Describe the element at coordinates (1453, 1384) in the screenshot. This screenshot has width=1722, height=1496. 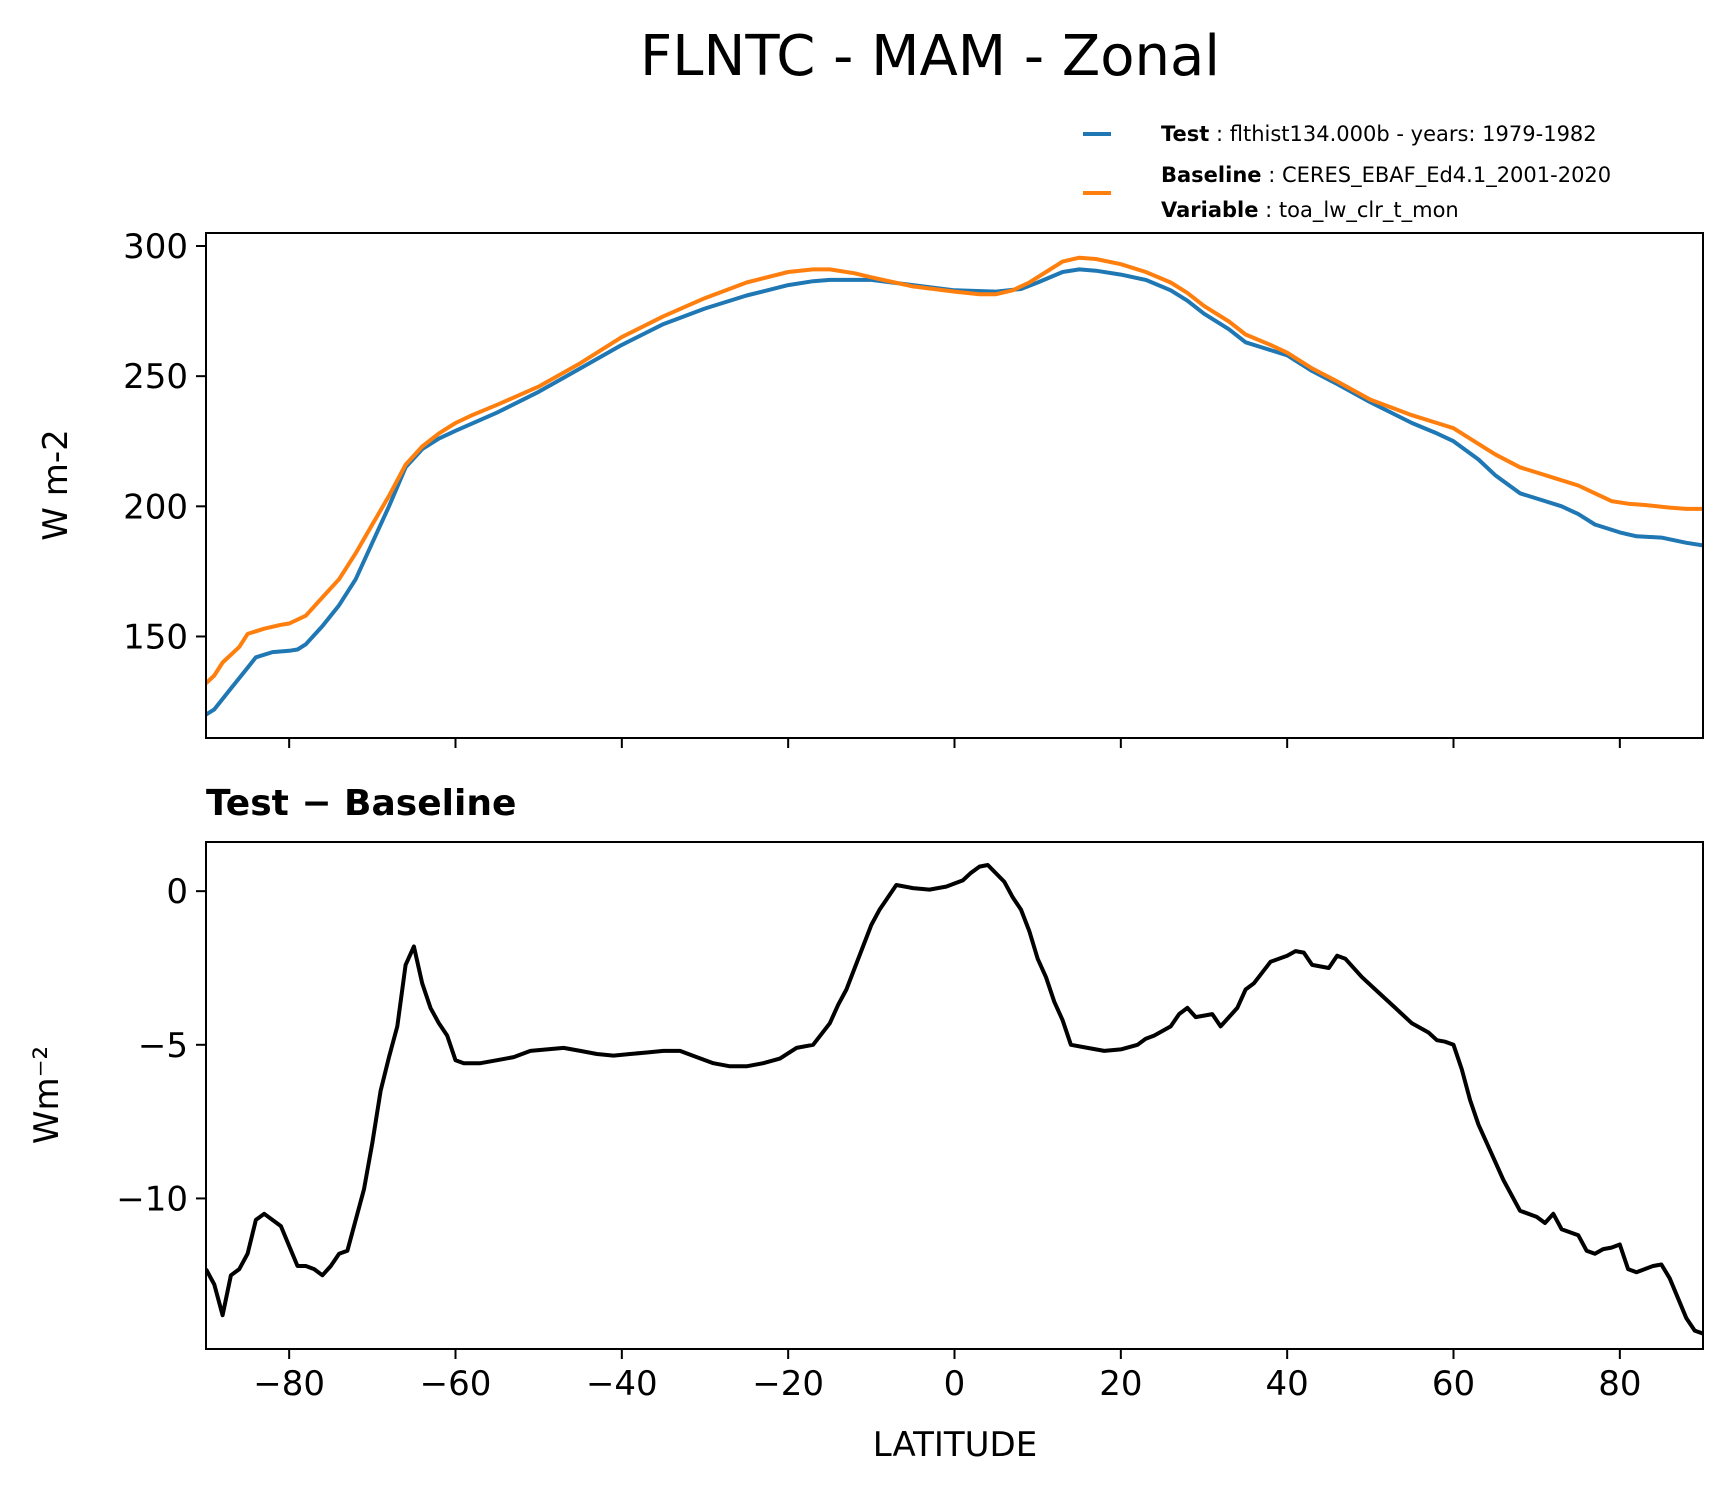
I see `bottom-x-tick-label: 60` at that location.